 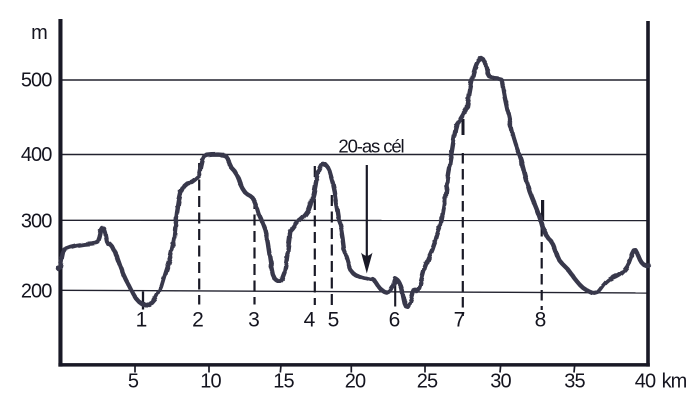 I want to click on svg-text: 1, so click(x=142, y=320).